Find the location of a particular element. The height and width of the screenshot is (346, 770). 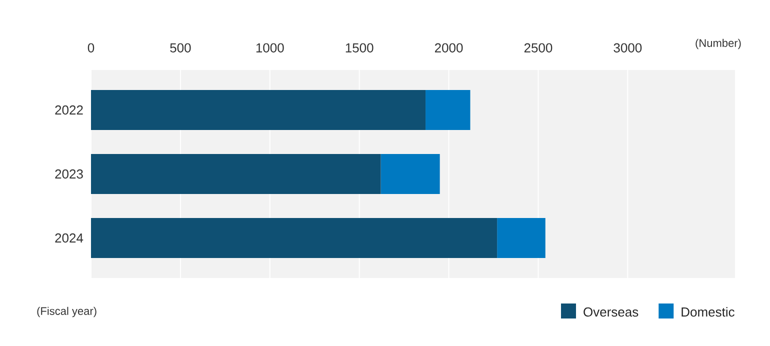

y-tick-label: 2022 is located at coordinates (69, 110).